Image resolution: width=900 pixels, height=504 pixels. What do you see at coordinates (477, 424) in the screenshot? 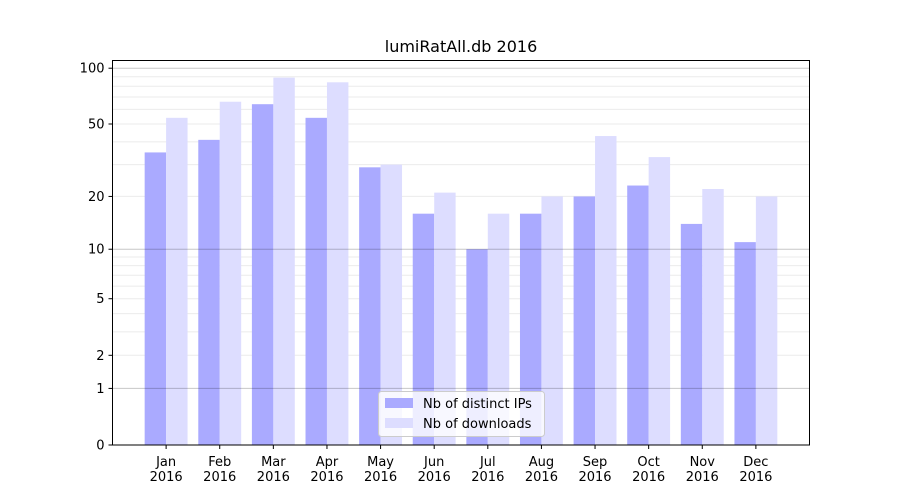
I see `legend-label: Nb of downloads` at bounding box center [477, 424].